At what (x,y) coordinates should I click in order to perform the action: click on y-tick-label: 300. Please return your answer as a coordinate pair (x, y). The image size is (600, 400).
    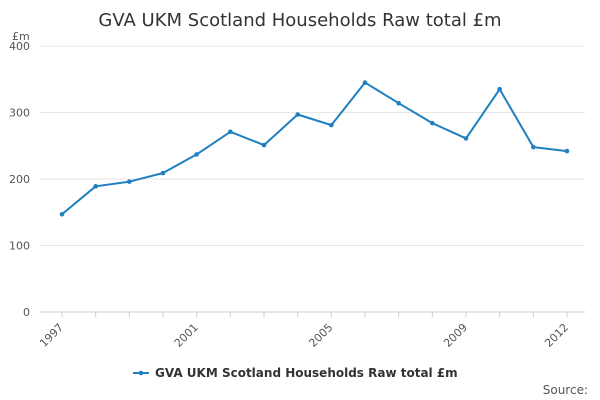
    Looking at the image, I should click on (19, 113).